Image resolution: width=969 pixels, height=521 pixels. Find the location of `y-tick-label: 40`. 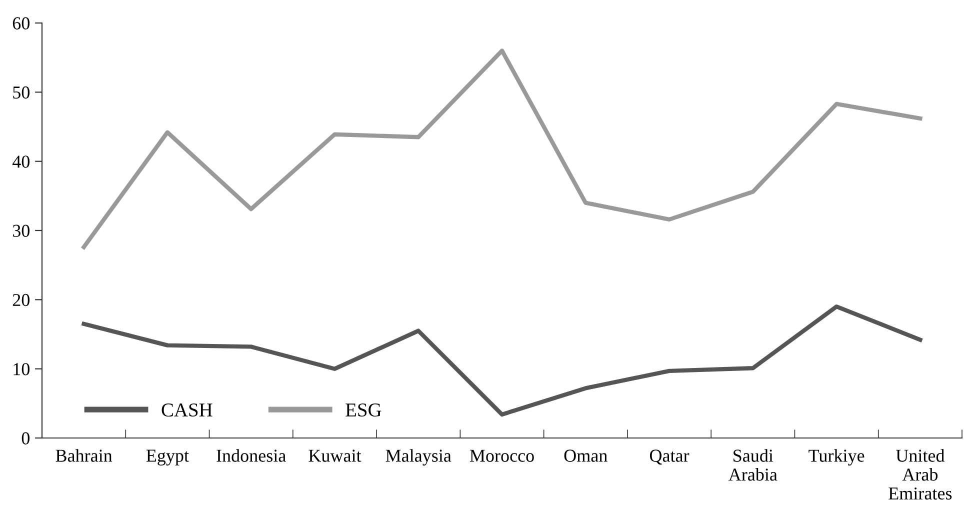

y-tick-label: 40 is located at coordinates (21, 162).